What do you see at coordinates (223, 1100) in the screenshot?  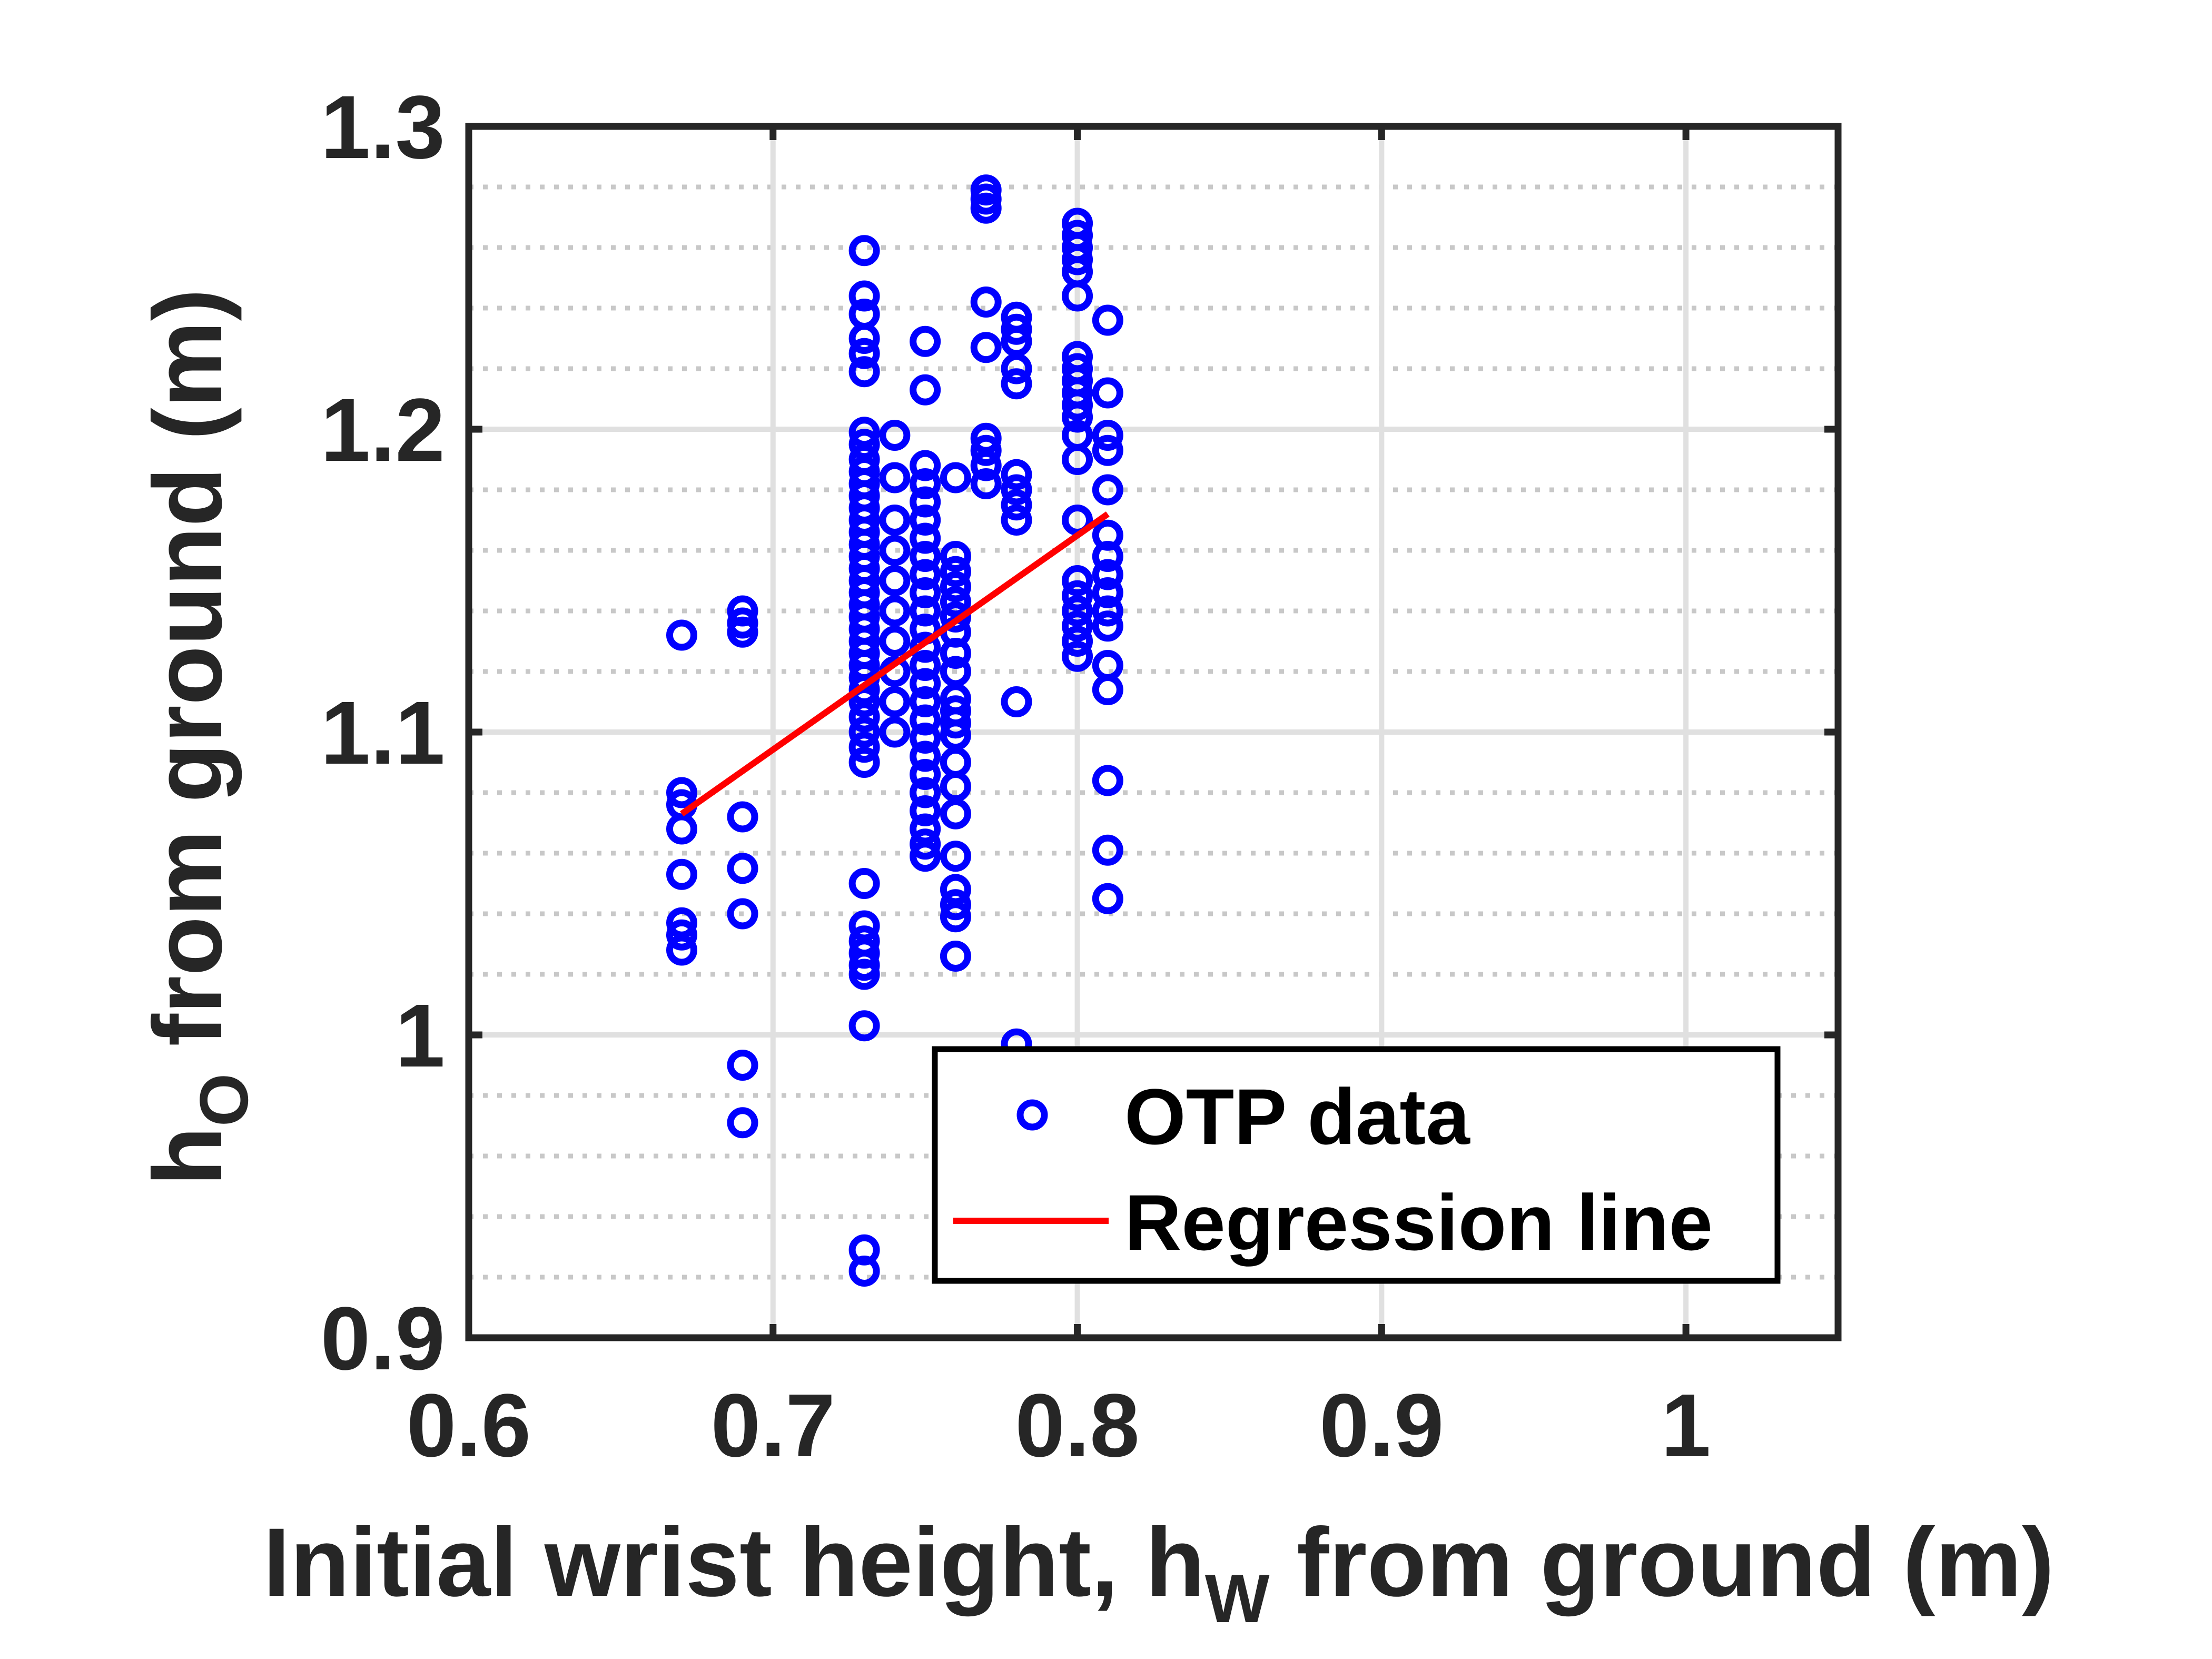 I see `y-axis-label-subscript: O` at bounding box center [223, 1100].